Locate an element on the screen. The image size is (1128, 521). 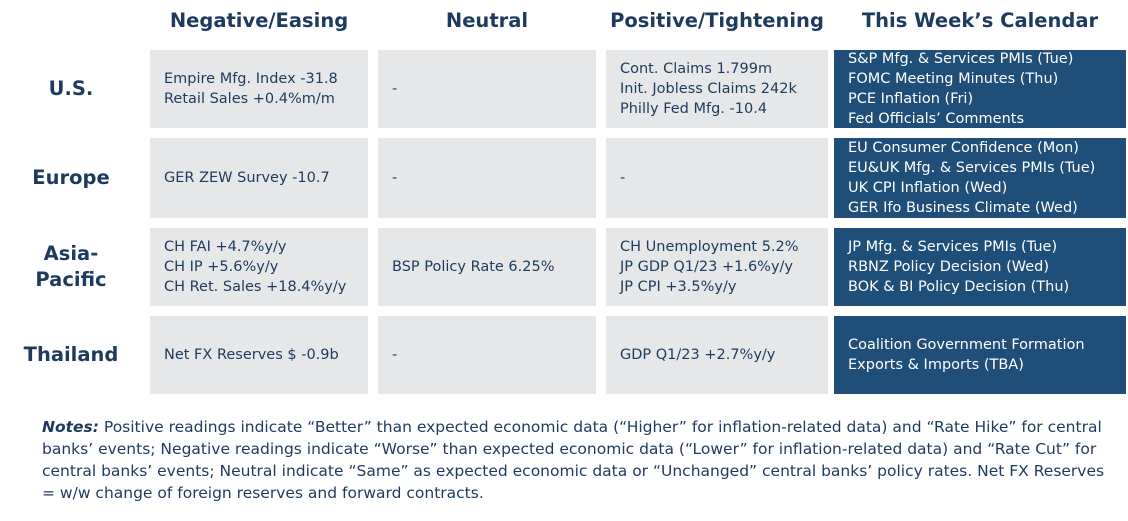
cell-thailand-positive: GDP Q1/23 +2.7%y/y is located at coordinates (717, 355).